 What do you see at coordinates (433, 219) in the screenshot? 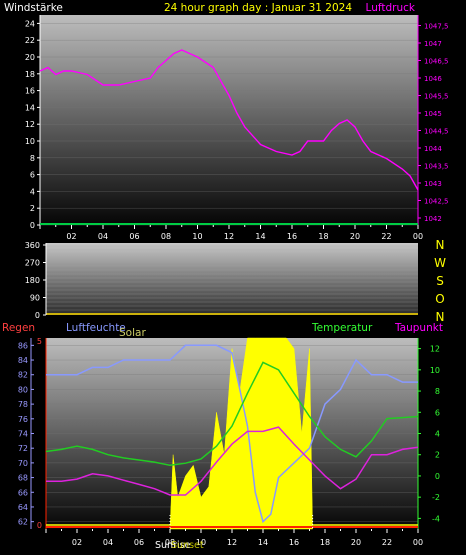
I see `pressure-tick-label: 1042` at bounding box center [433, 219].